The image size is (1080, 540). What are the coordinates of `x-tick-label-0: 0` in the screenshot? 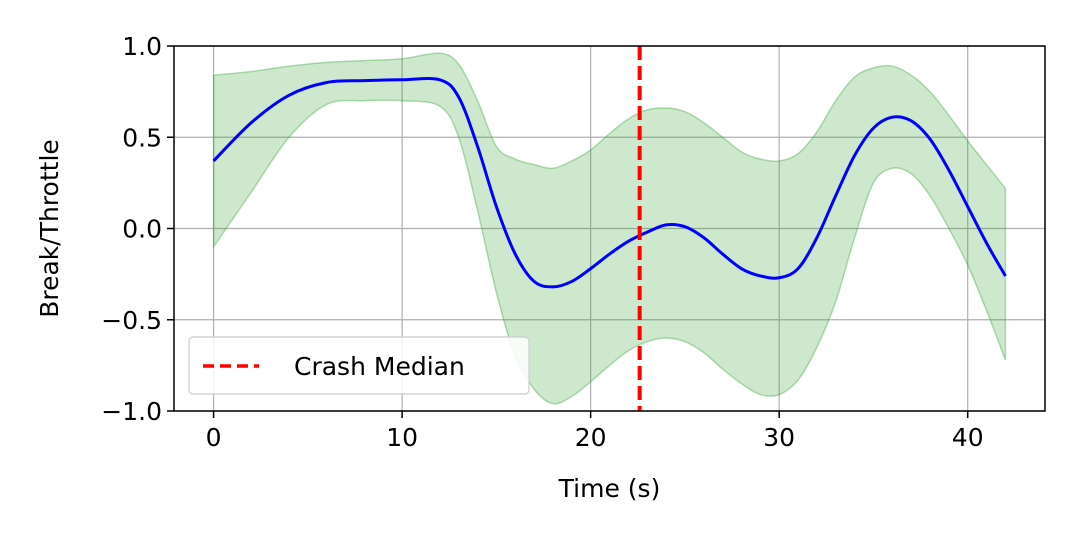 It's located at (214, 437).